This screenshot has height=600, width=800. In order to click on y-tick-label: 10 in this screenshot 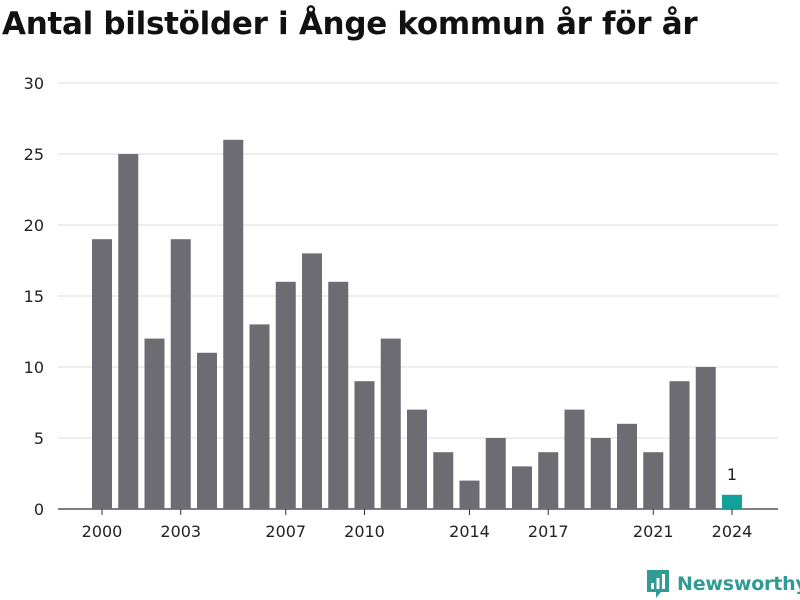, I will do `click(34, 367)`.